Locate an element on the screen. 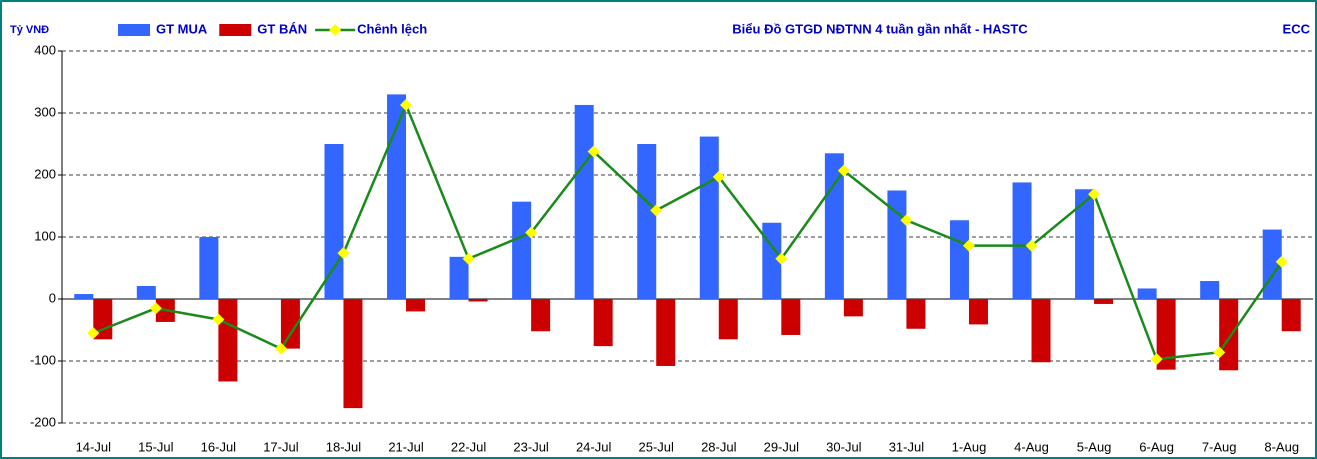 The image size is (1317, 459). x-tick-label: 25-Jul is located at coordinates (657, 446).